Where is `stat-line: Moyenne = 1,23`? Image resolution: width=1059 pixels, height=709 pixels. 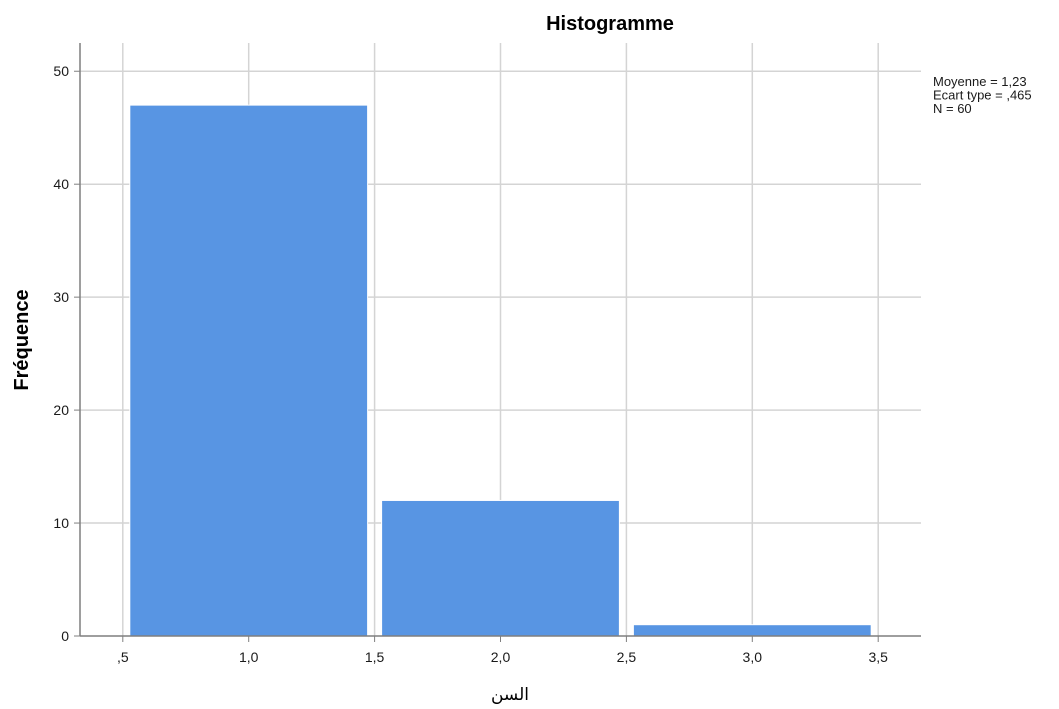
stat-line: Moyenne = 1,23 is located at coordinates (980, 81).